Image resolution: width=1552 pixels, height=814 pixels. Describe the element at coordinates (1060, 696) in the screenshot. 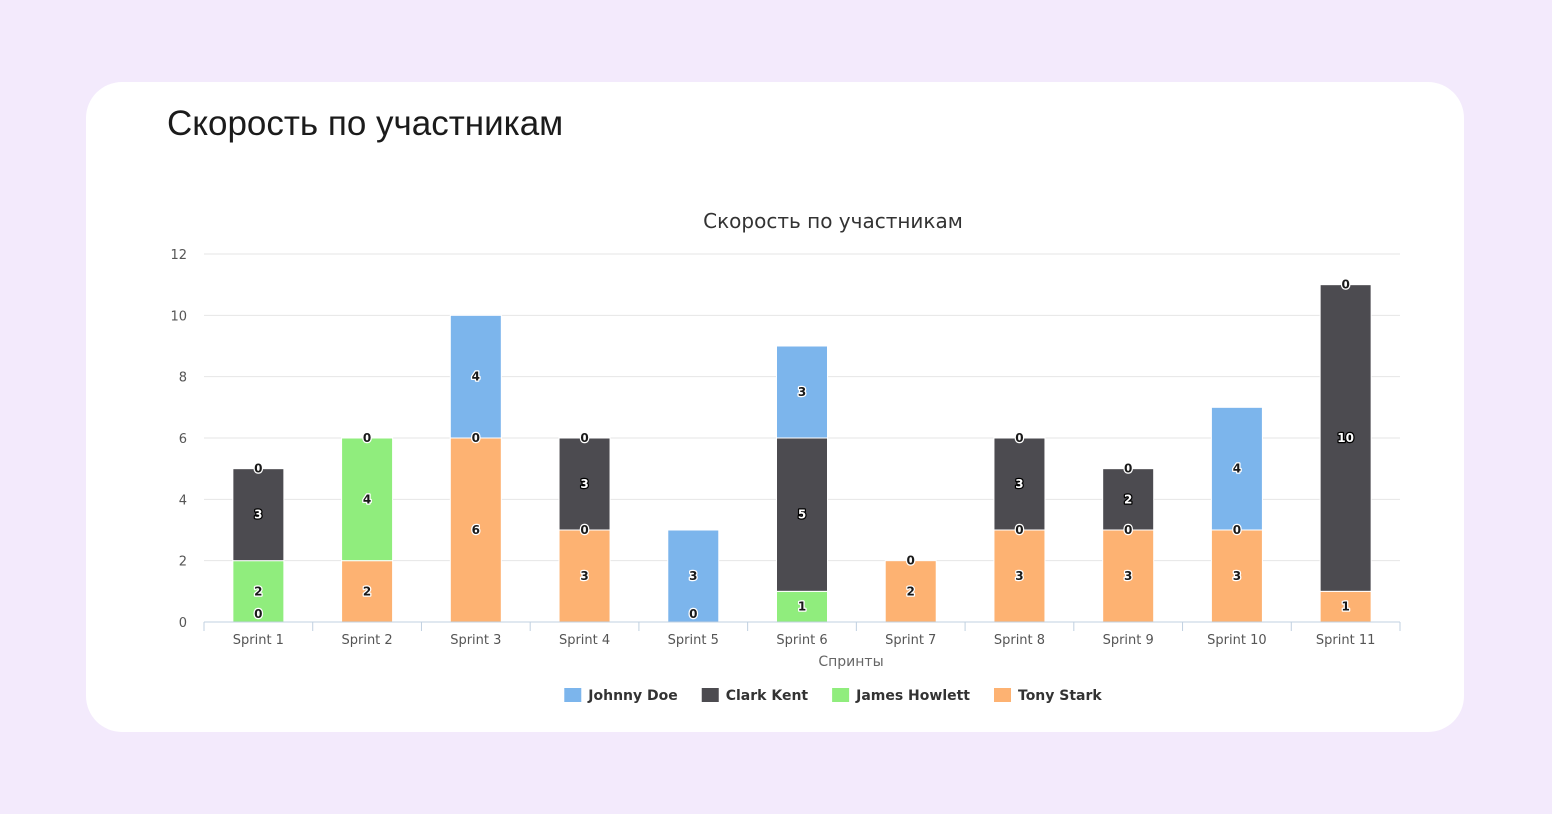

I see `legend-label: Tony Stark` at that location.